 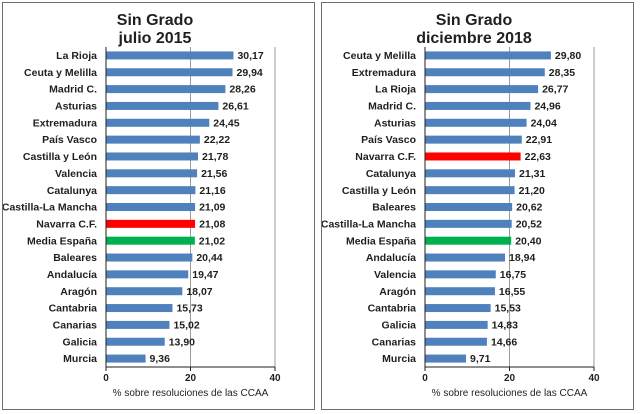 I want to click on julio-2015-bar-andalucia, so click(x=147, y=274).